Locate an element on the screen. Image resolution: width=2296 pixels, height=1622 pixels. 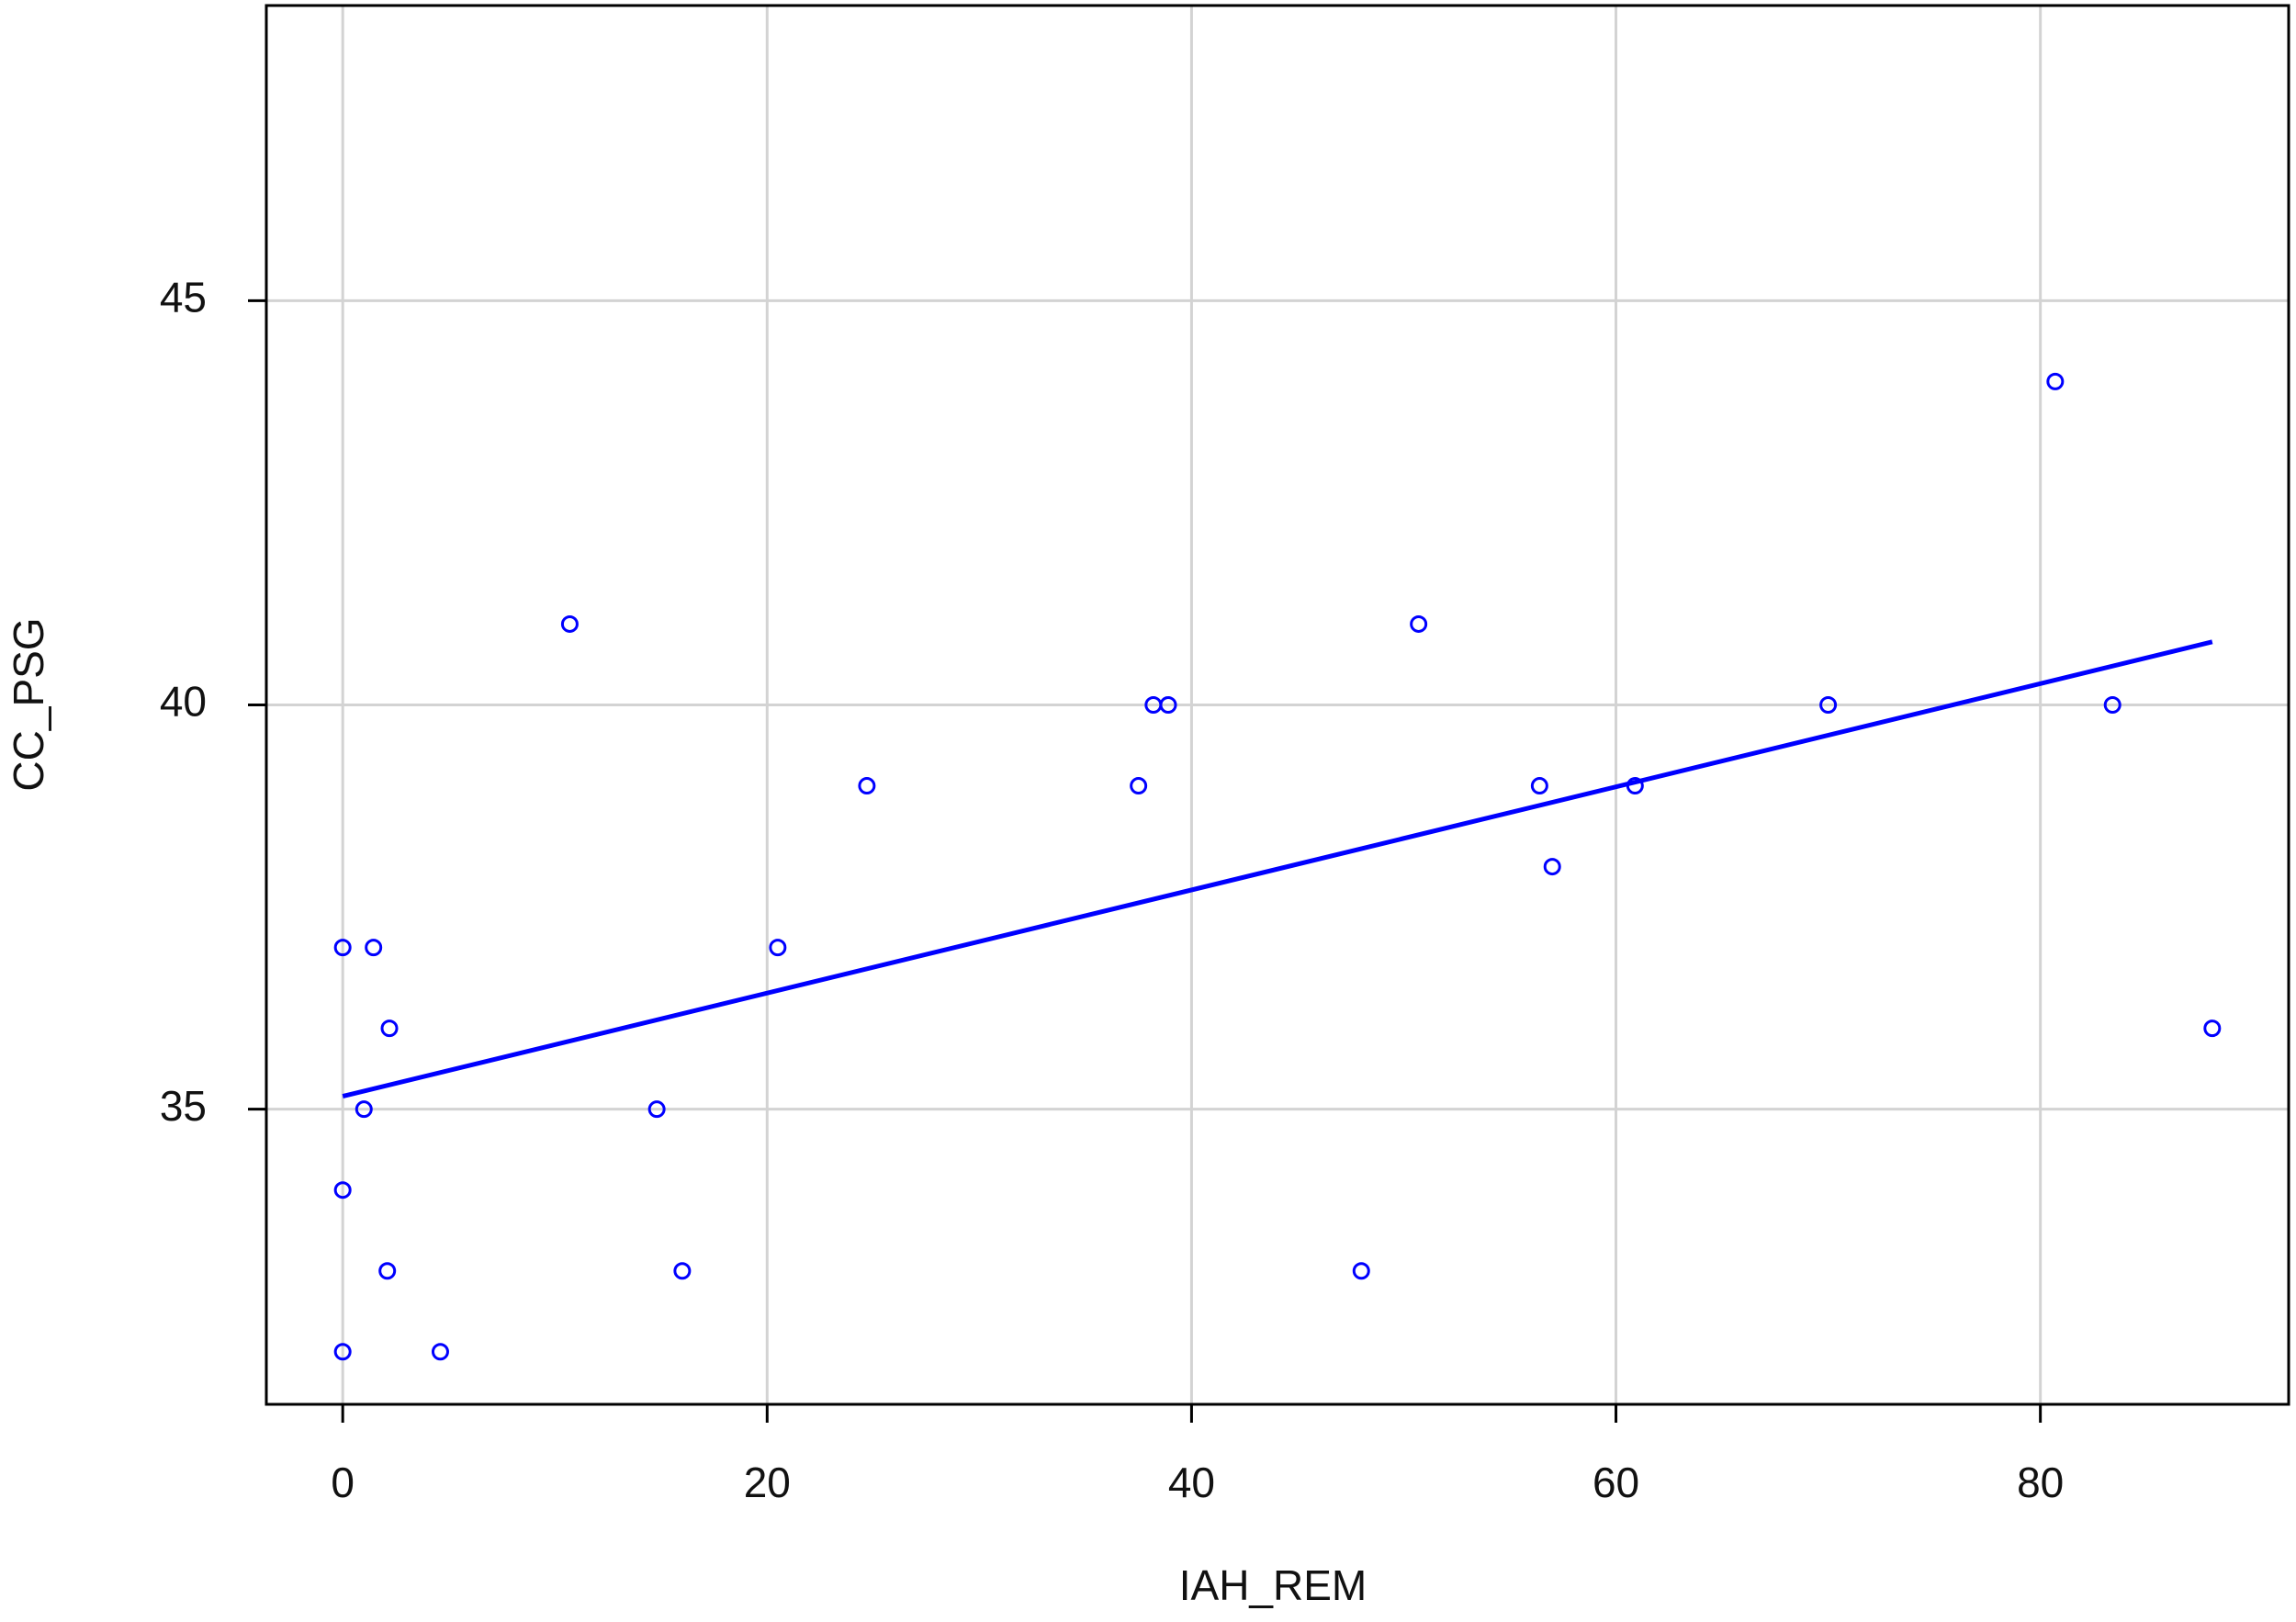
x-axis-title: IAH_REM is located at coordinates (1273, 1585).